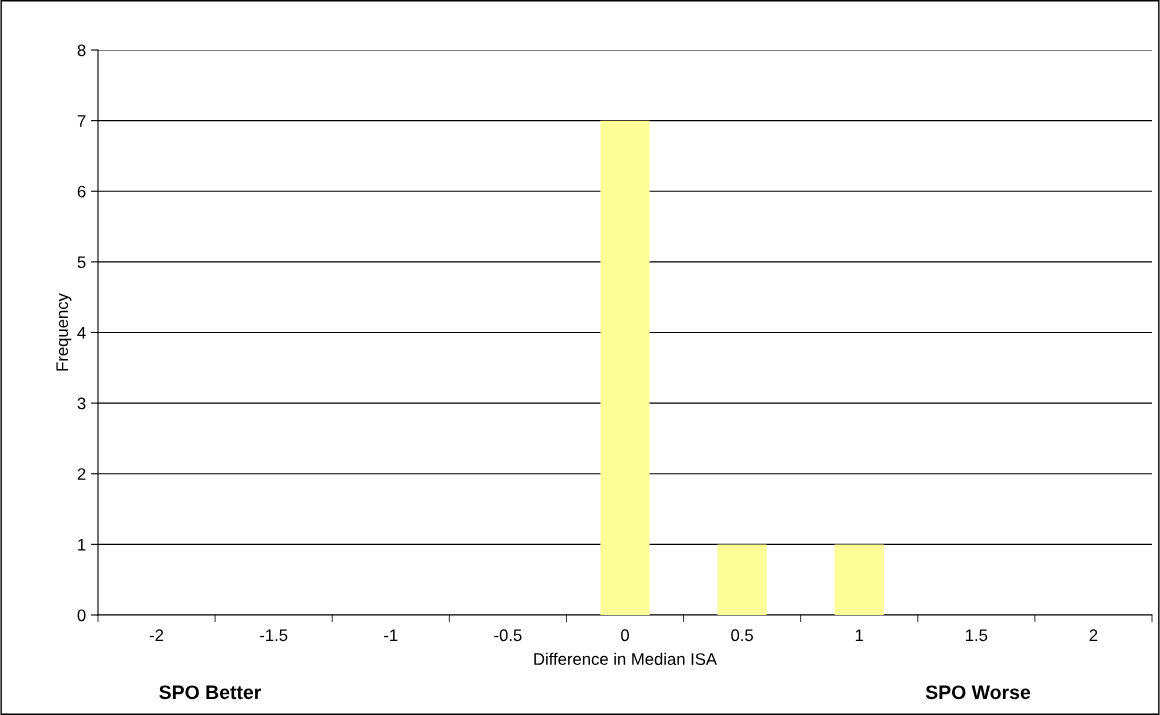 Image resolution: width=1160 pixels, height=715 pixels. I want to click on y-tick-label: 0, so click(81, 615).